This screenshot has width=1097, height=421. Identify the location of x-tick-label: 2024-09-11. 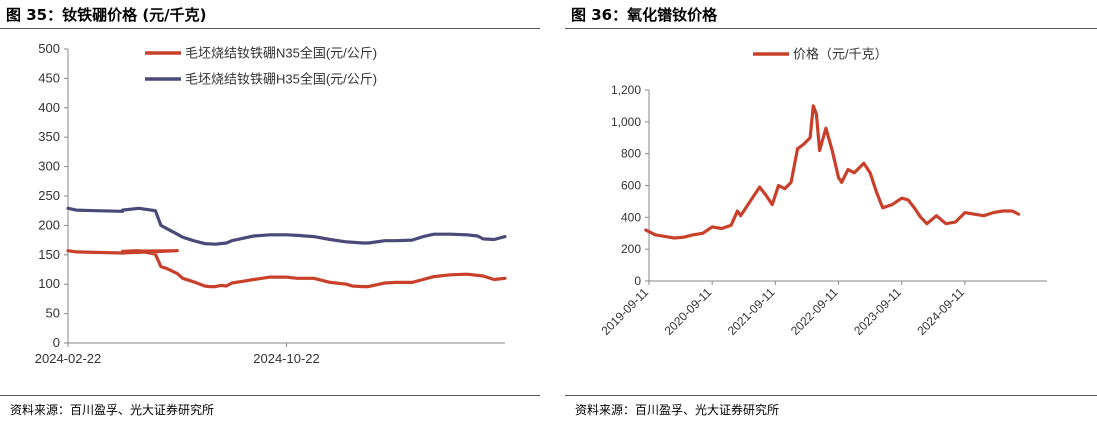
(940, 311).